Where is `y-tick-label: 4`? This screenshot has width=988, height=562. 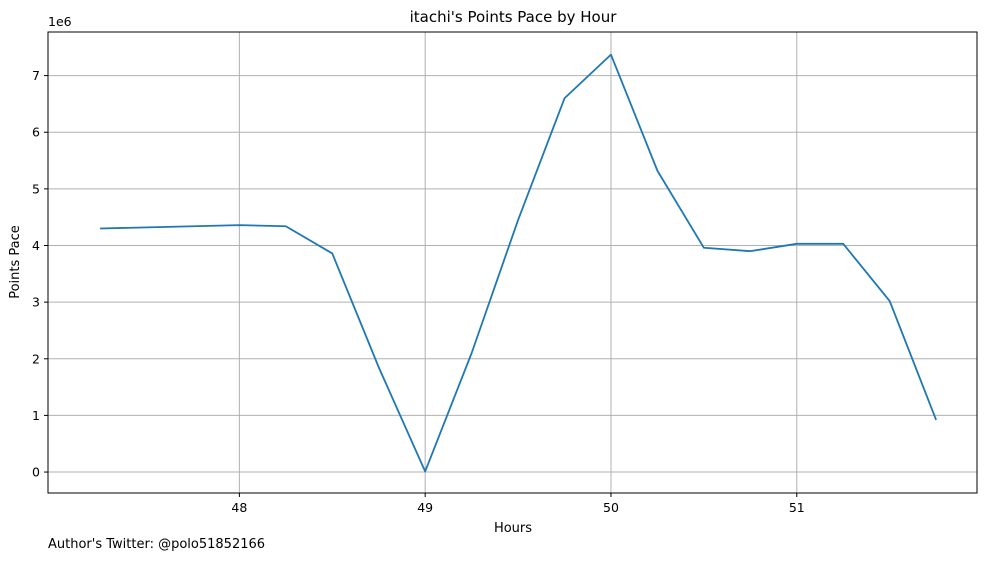
y-tick-label: 4 is located at coordinates (36, 245).